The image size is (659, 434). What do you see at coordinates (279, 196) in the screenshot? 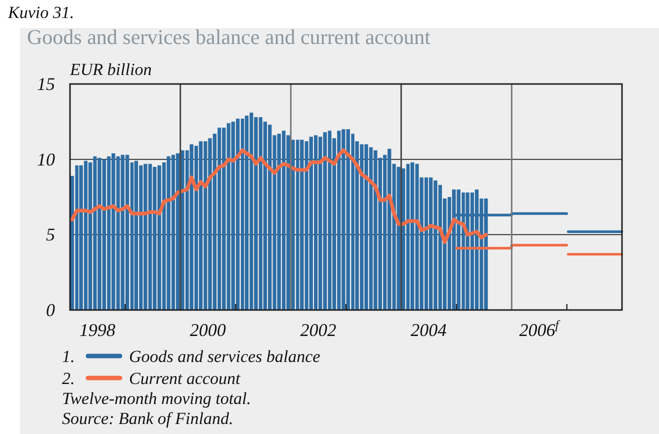
I see `line-series` at bounding box center [279, 196].